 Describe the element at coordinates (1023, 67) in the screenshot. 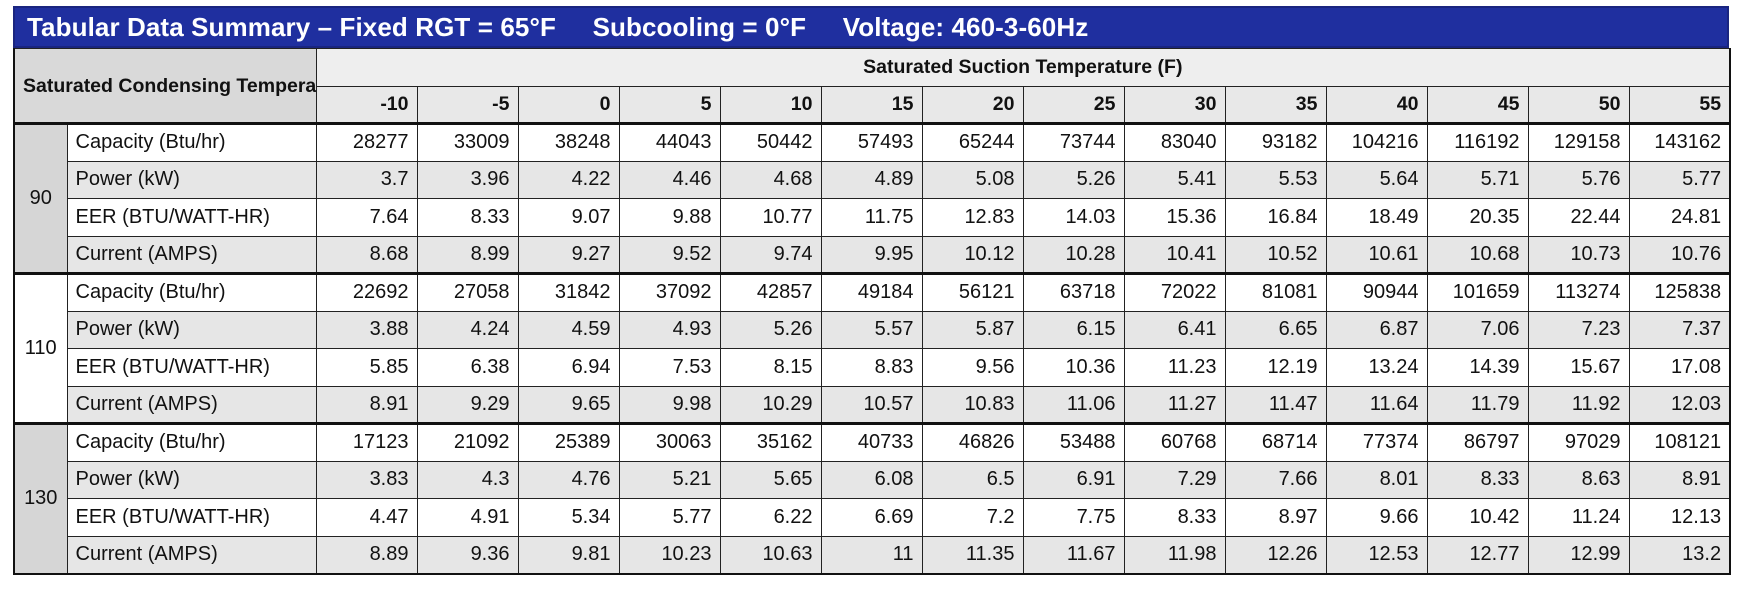

I see `suction-temp-header: Saturated Suction Temperature (F)` at that location.